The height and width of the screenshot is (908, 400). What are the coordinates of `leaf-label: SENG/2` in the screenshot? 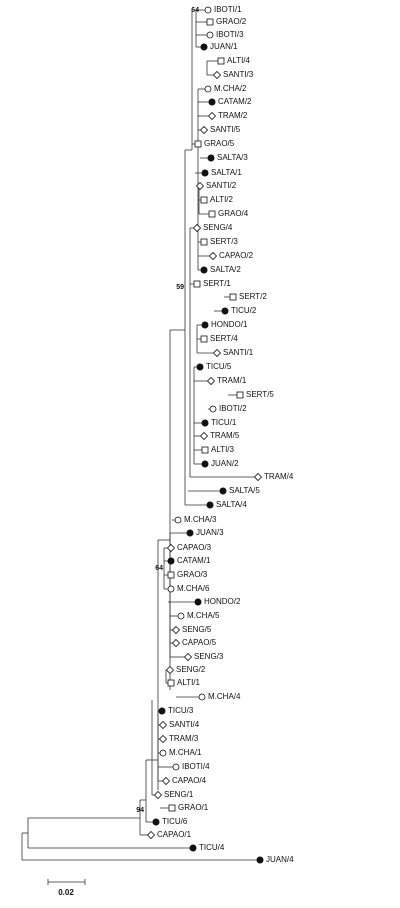 It's located at (191, 669).